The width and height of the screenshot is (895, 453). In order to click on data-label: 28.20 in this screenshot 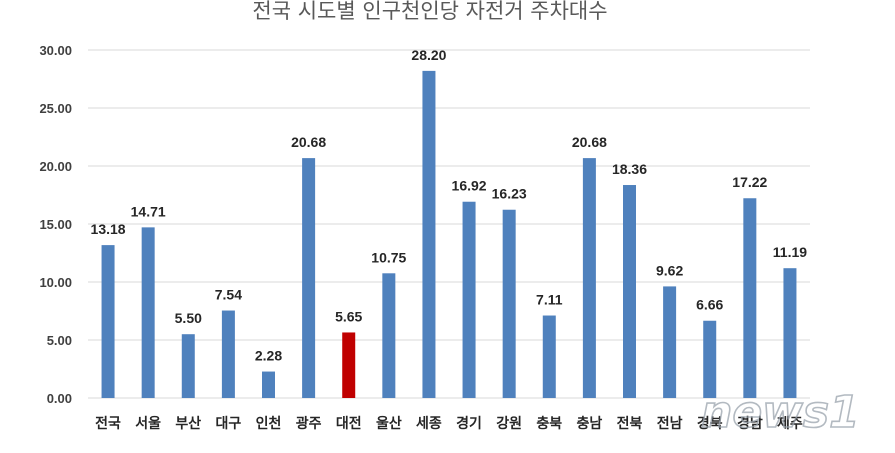, I will do `click(428, 55)`.